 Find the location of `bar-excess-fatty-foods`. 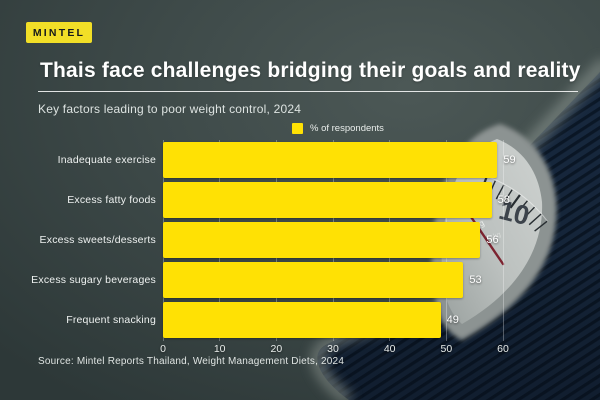

bar-excess-fatty-foods is located at coordinates (327, 200).